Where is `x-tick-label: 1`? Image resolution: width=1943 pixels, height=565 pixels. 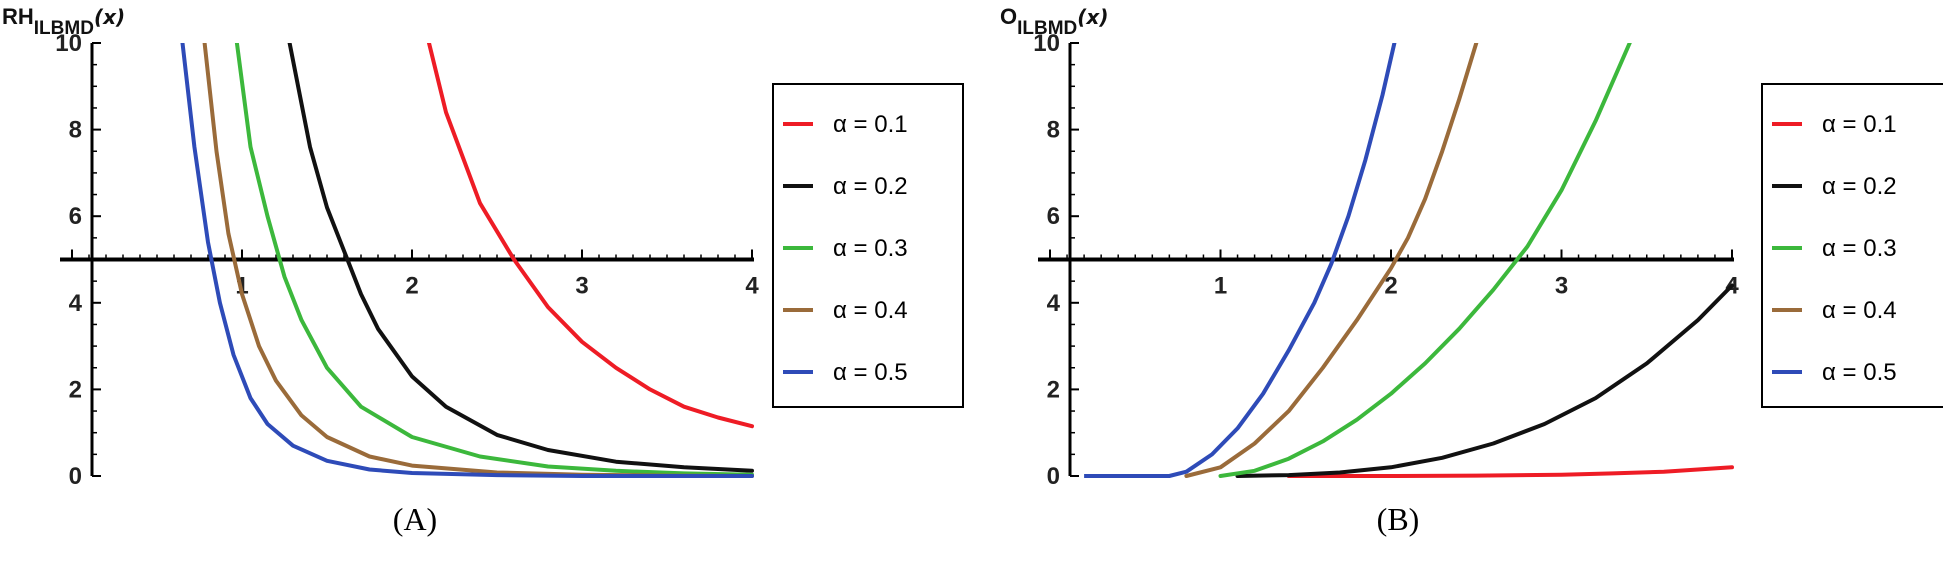 x-tick-label: 1 is located at coordinates (1220, 286).